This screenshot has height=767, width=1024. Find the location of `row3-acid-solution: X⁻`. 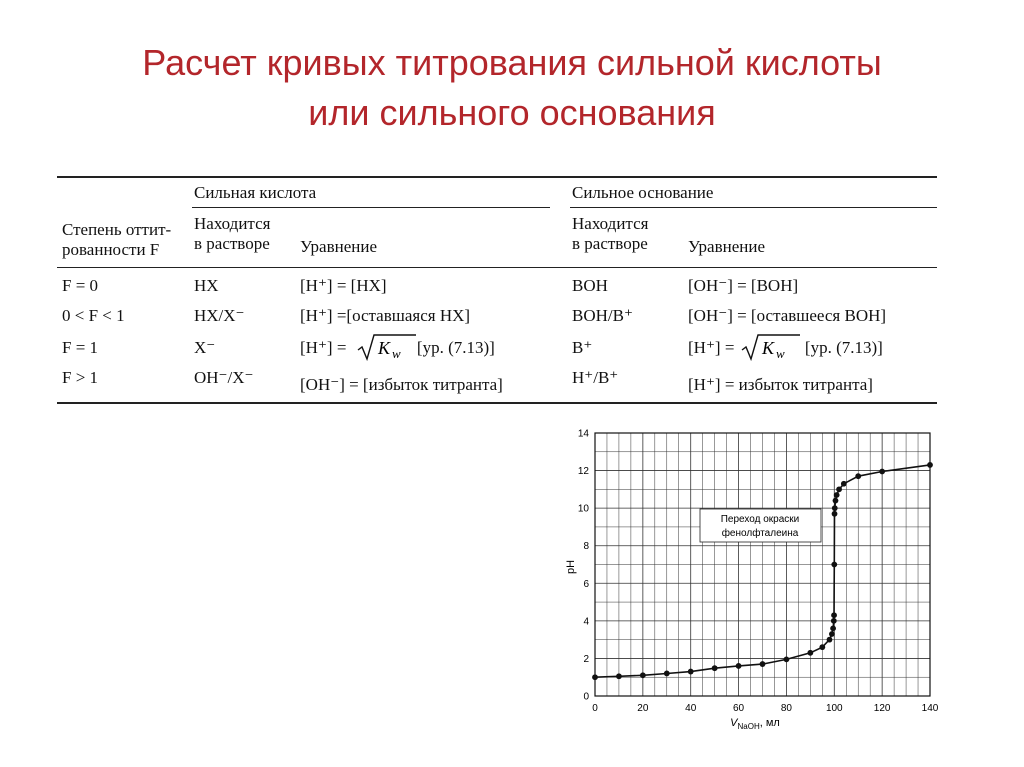

row3-acid-solution: X⁻ is located at coordinates (204, 348).